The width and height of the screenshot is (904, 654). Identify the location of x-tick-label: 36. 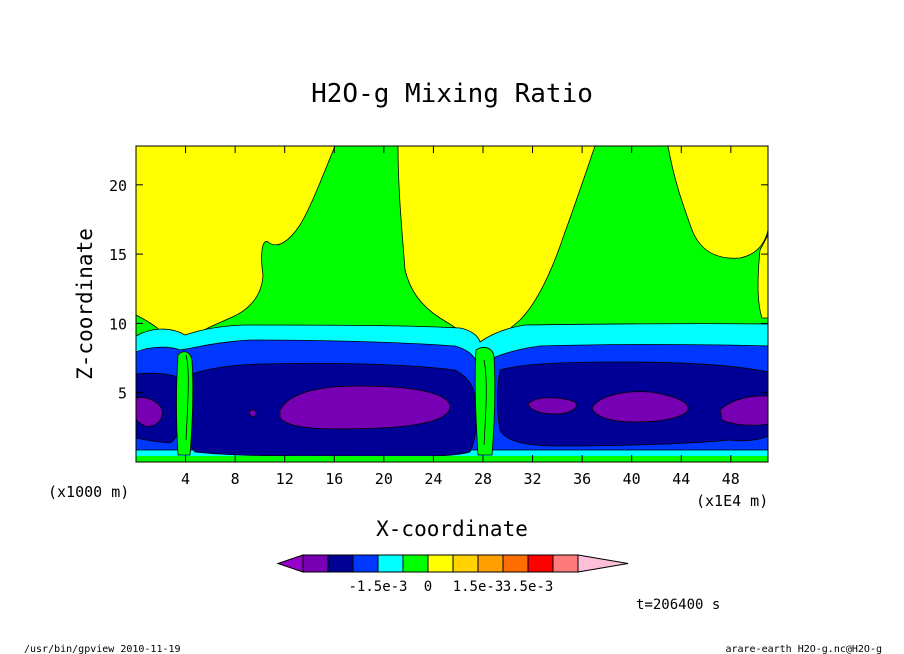
(582, 479).